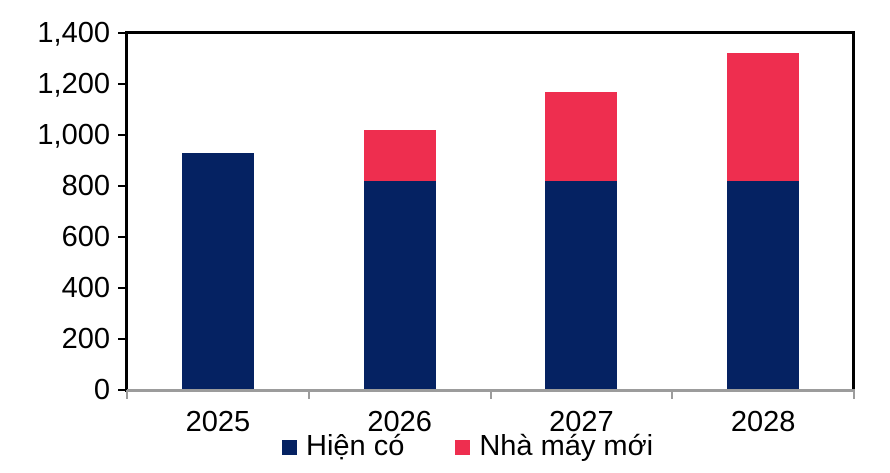 This screenshot has height=473, width=890. What do you see at coordinates (581, 422) in the screenshot?
I see `x-axis-label: 2027` at bounding box center [581, 422].